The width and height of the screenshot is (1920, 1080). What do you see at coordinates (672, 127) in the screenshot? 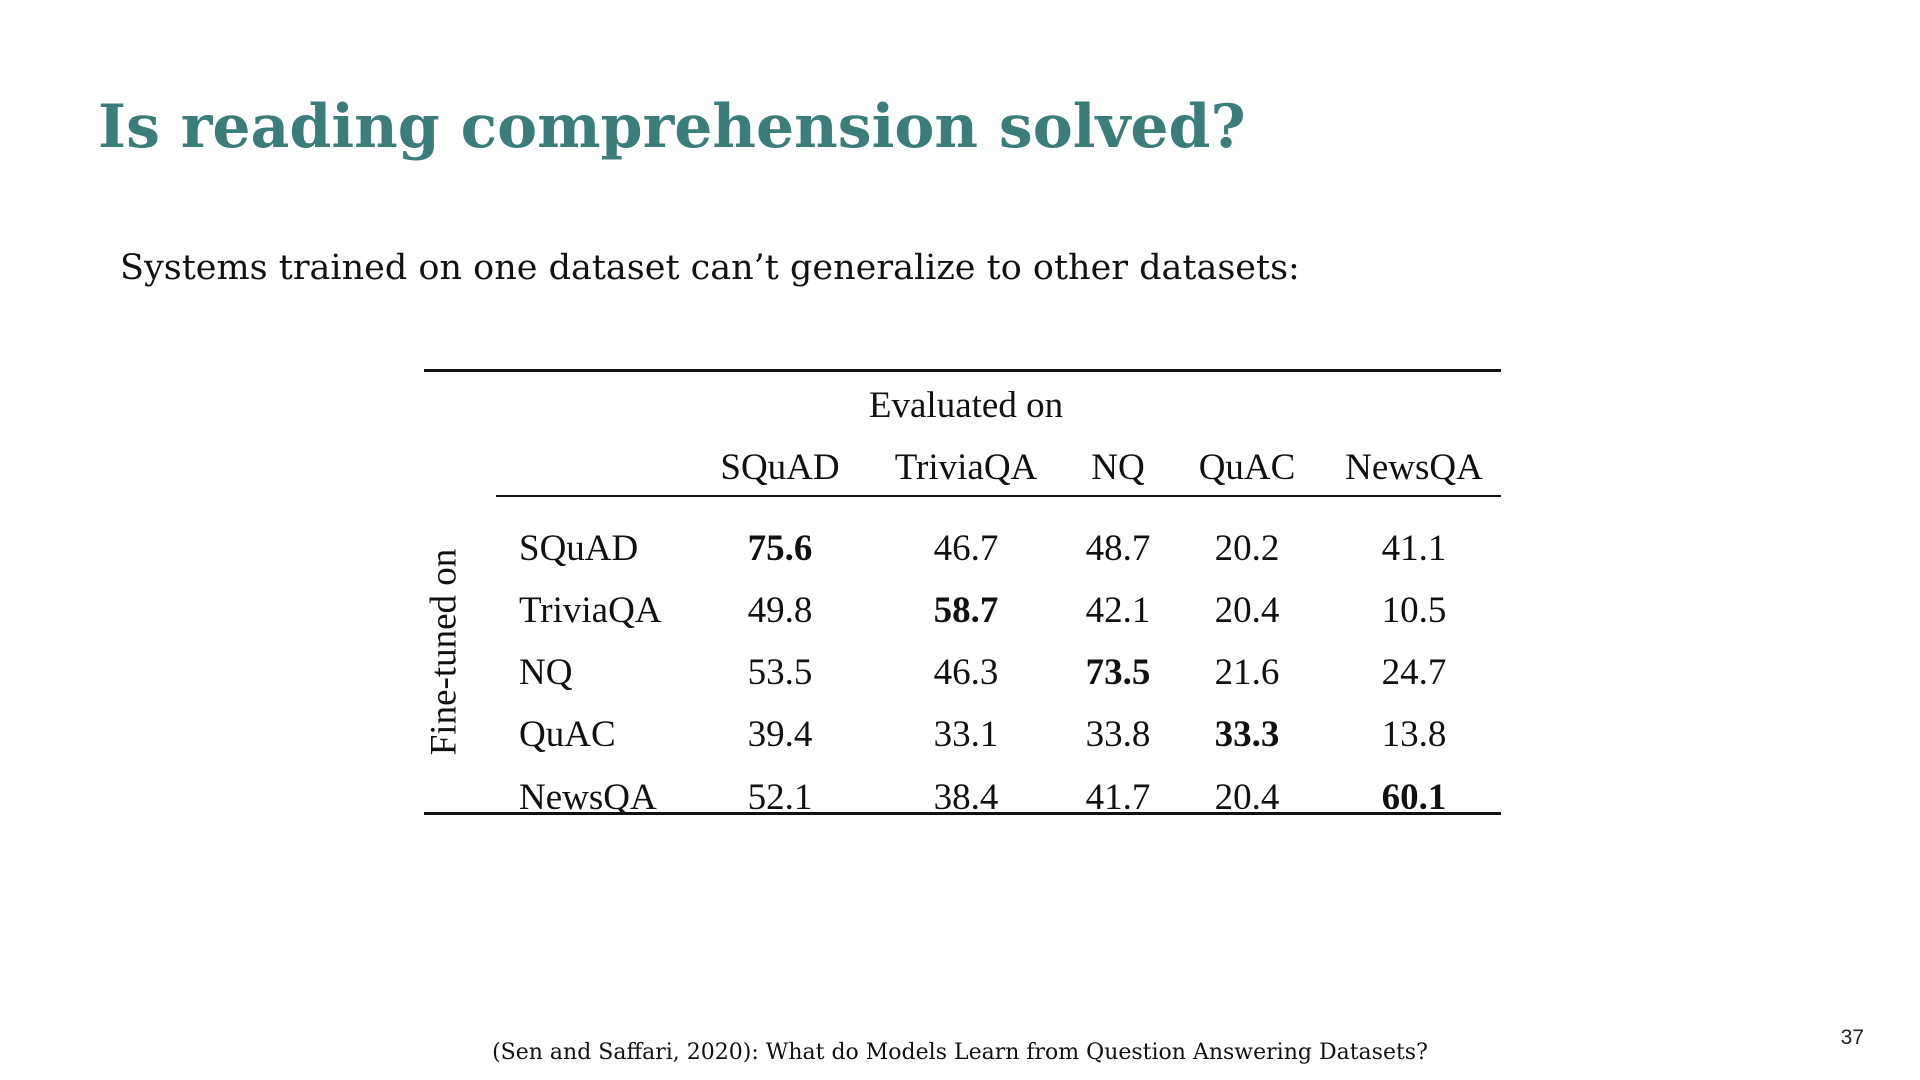
I see `slide-title: Is reading comprehension solved?` at bounding box center [672, 127].